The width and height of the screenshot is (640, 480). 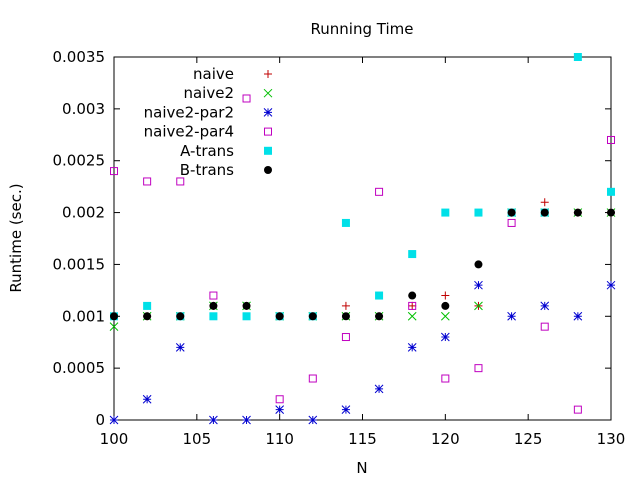 What do you see at coordinates (83, 109) in the screenshot?
I see `y-tick-label: 0.003` at bounding box center [83, 109].